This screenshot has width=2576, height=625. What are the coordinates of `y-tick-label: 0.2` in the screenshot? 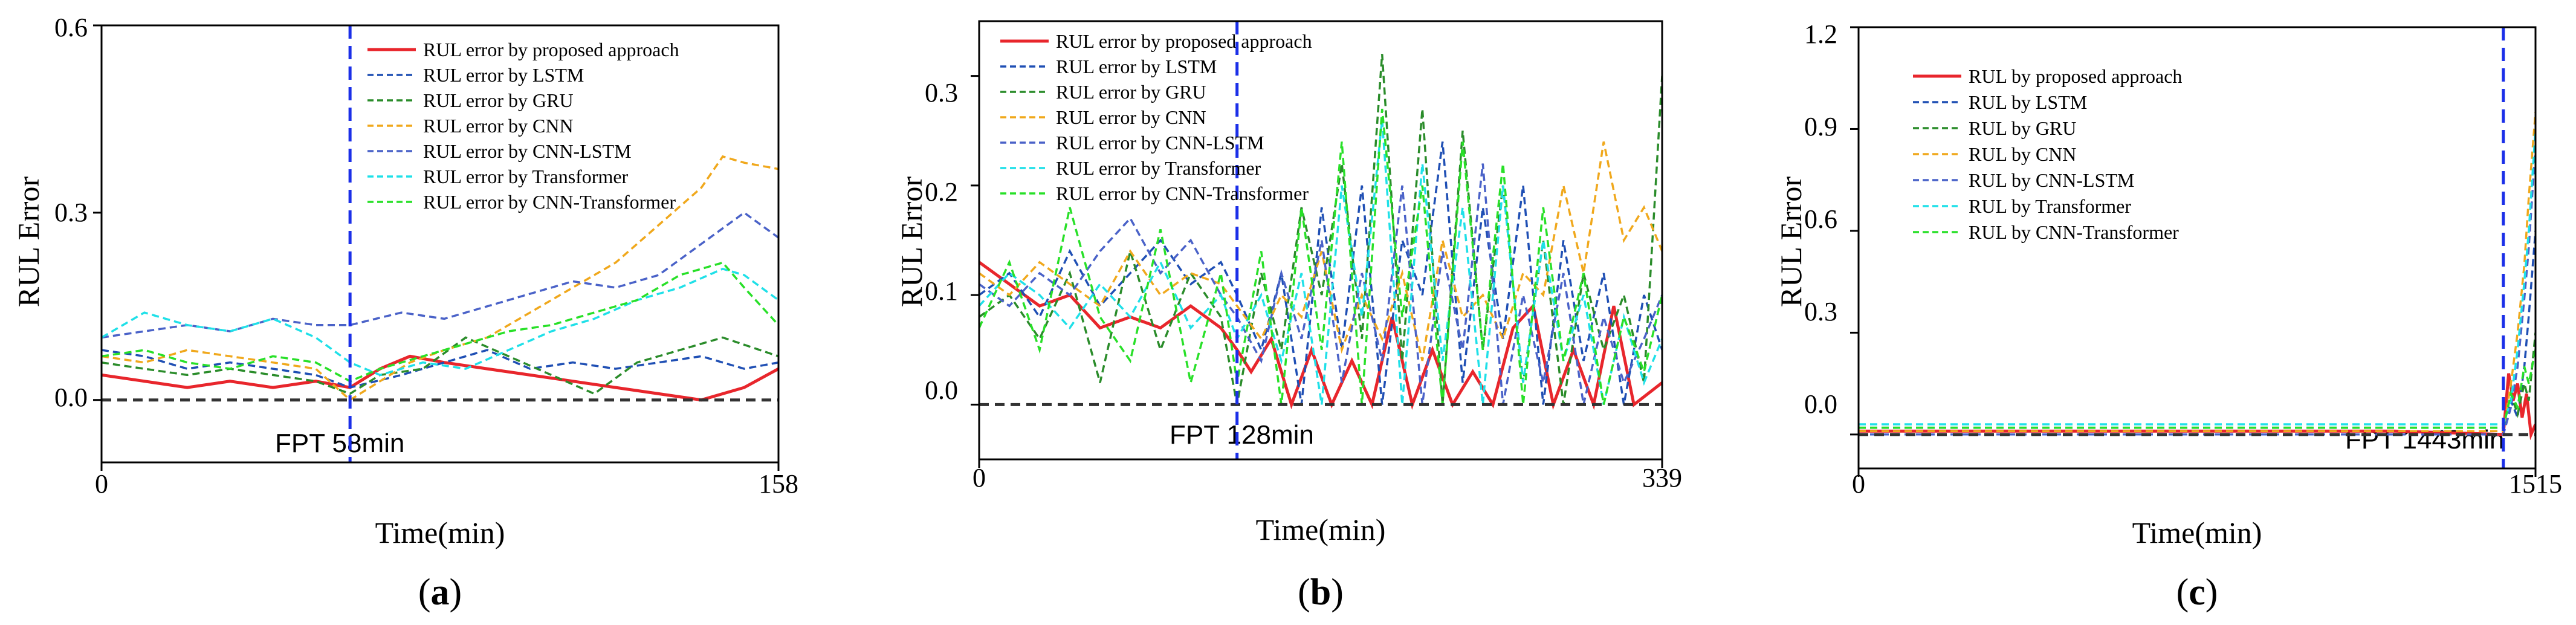 It's located at (941, 192).